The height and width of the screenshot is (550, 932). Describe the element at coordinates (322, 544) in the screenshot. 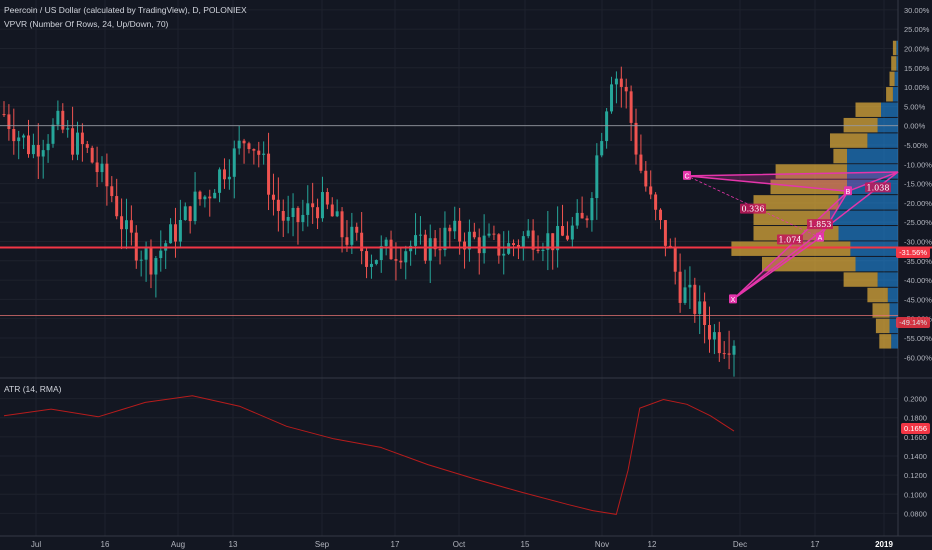

I see `time-tick-label: Sep` at that location.